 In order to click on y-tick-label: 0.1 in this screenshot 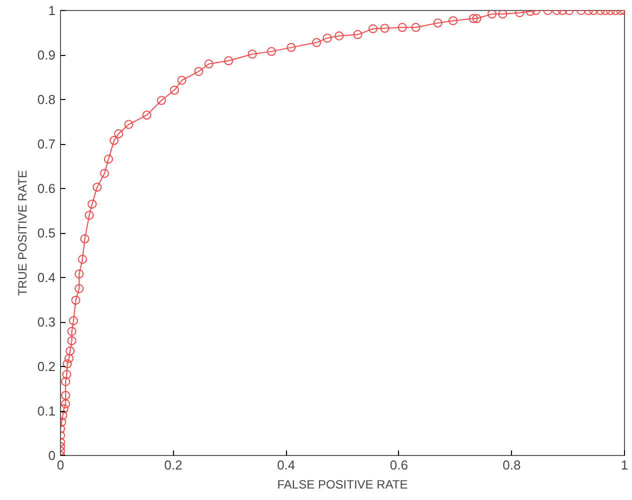, I will do `click(46, 411)`.